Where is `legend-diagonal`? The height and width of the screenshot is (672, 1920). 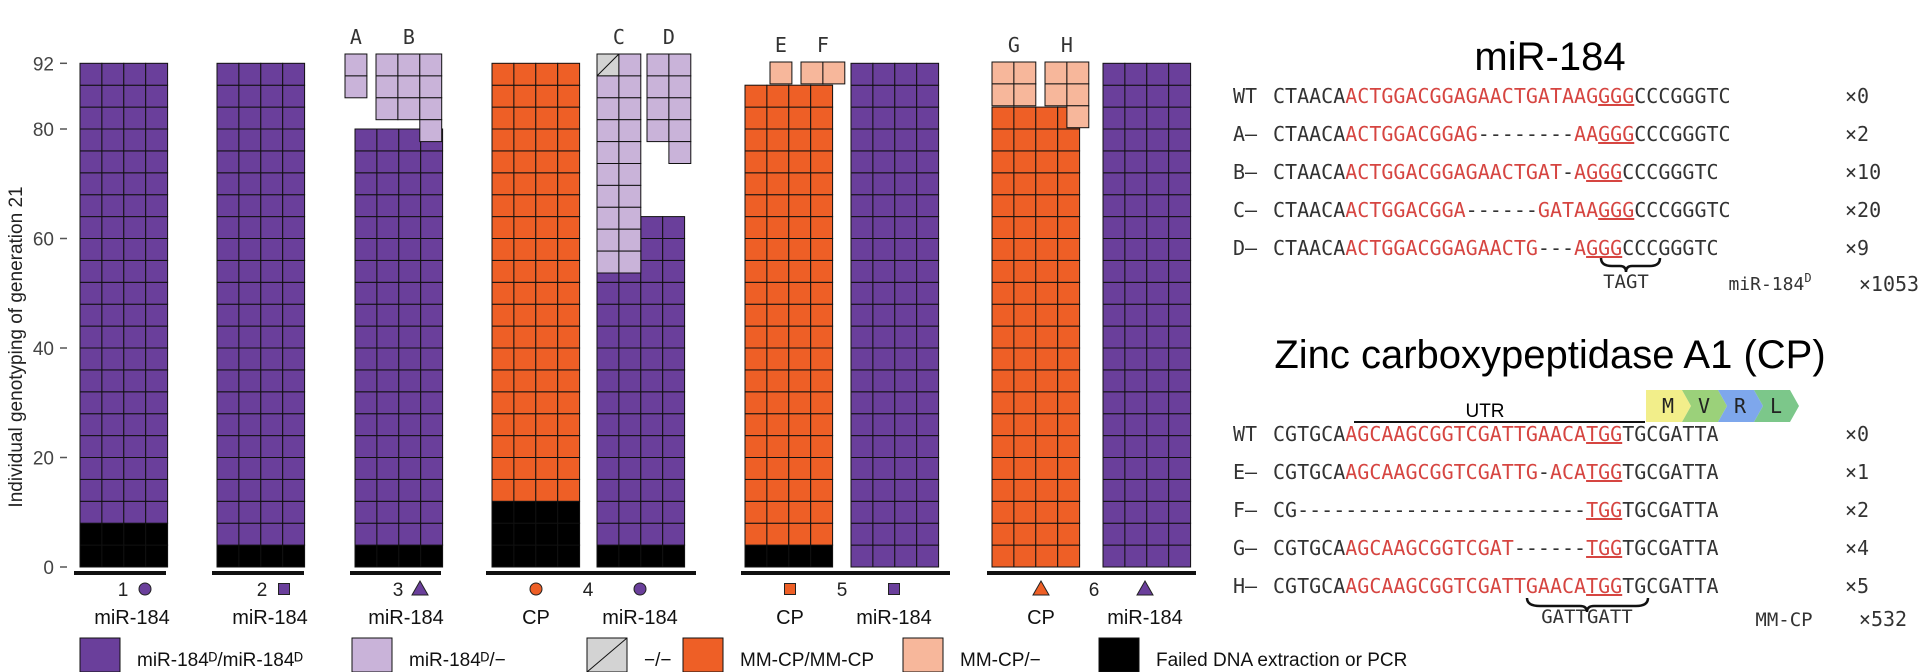
legend-diagonal is located at coordinates (607, 654).